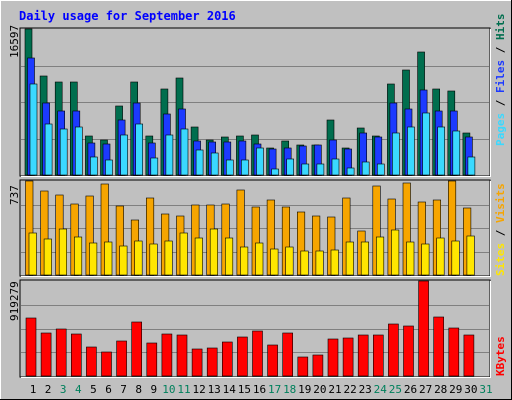  What do you see at coordinates (214, 389) in the screenshot?
I see `day-label: 13` at bounding box center [214, 389].